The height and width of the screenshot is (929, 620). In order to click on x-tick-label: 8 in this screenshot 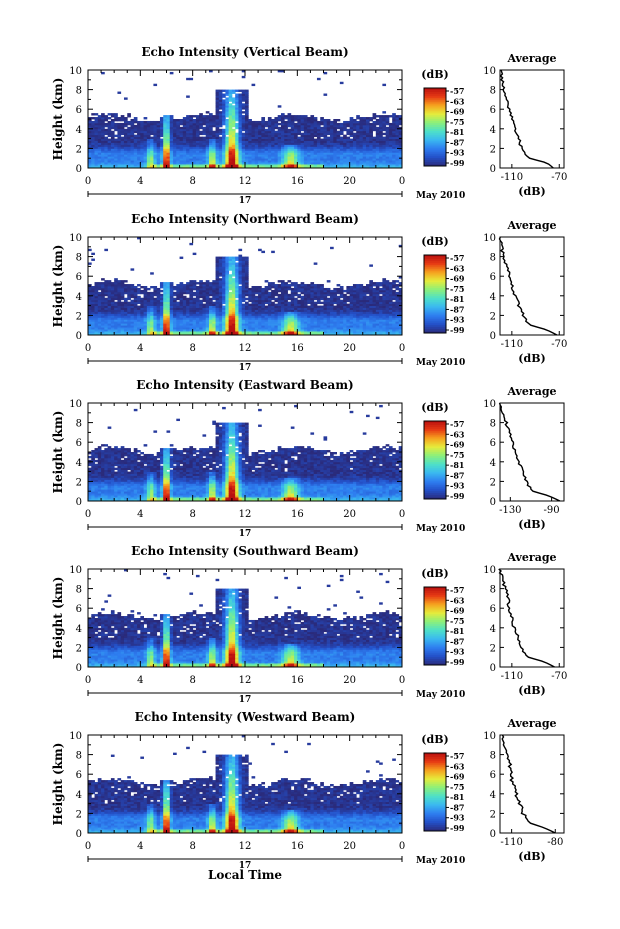, I will do `click(192, 181)`.